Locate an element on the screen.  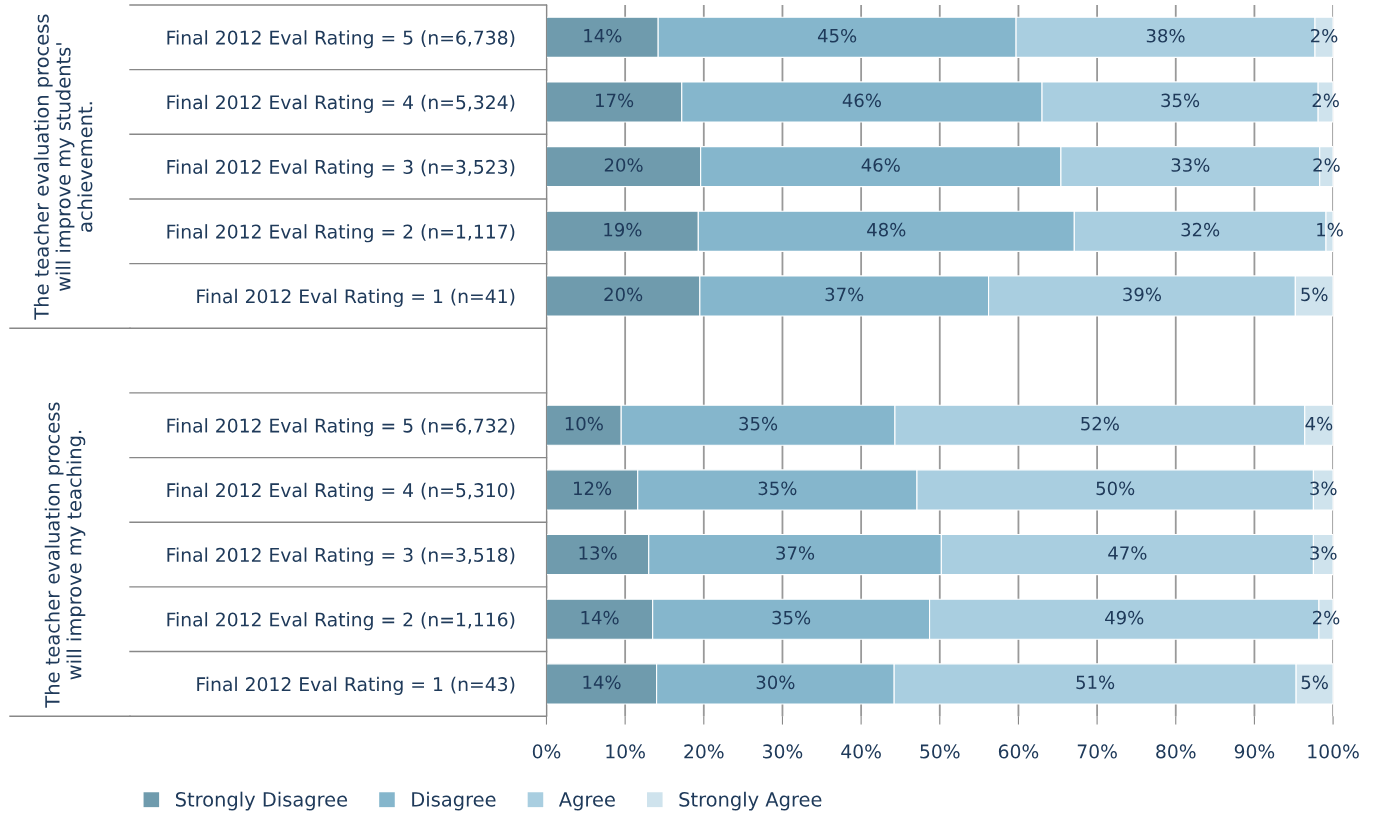
legend-label: Strongly Disagree is located at coordinates (261, 801).